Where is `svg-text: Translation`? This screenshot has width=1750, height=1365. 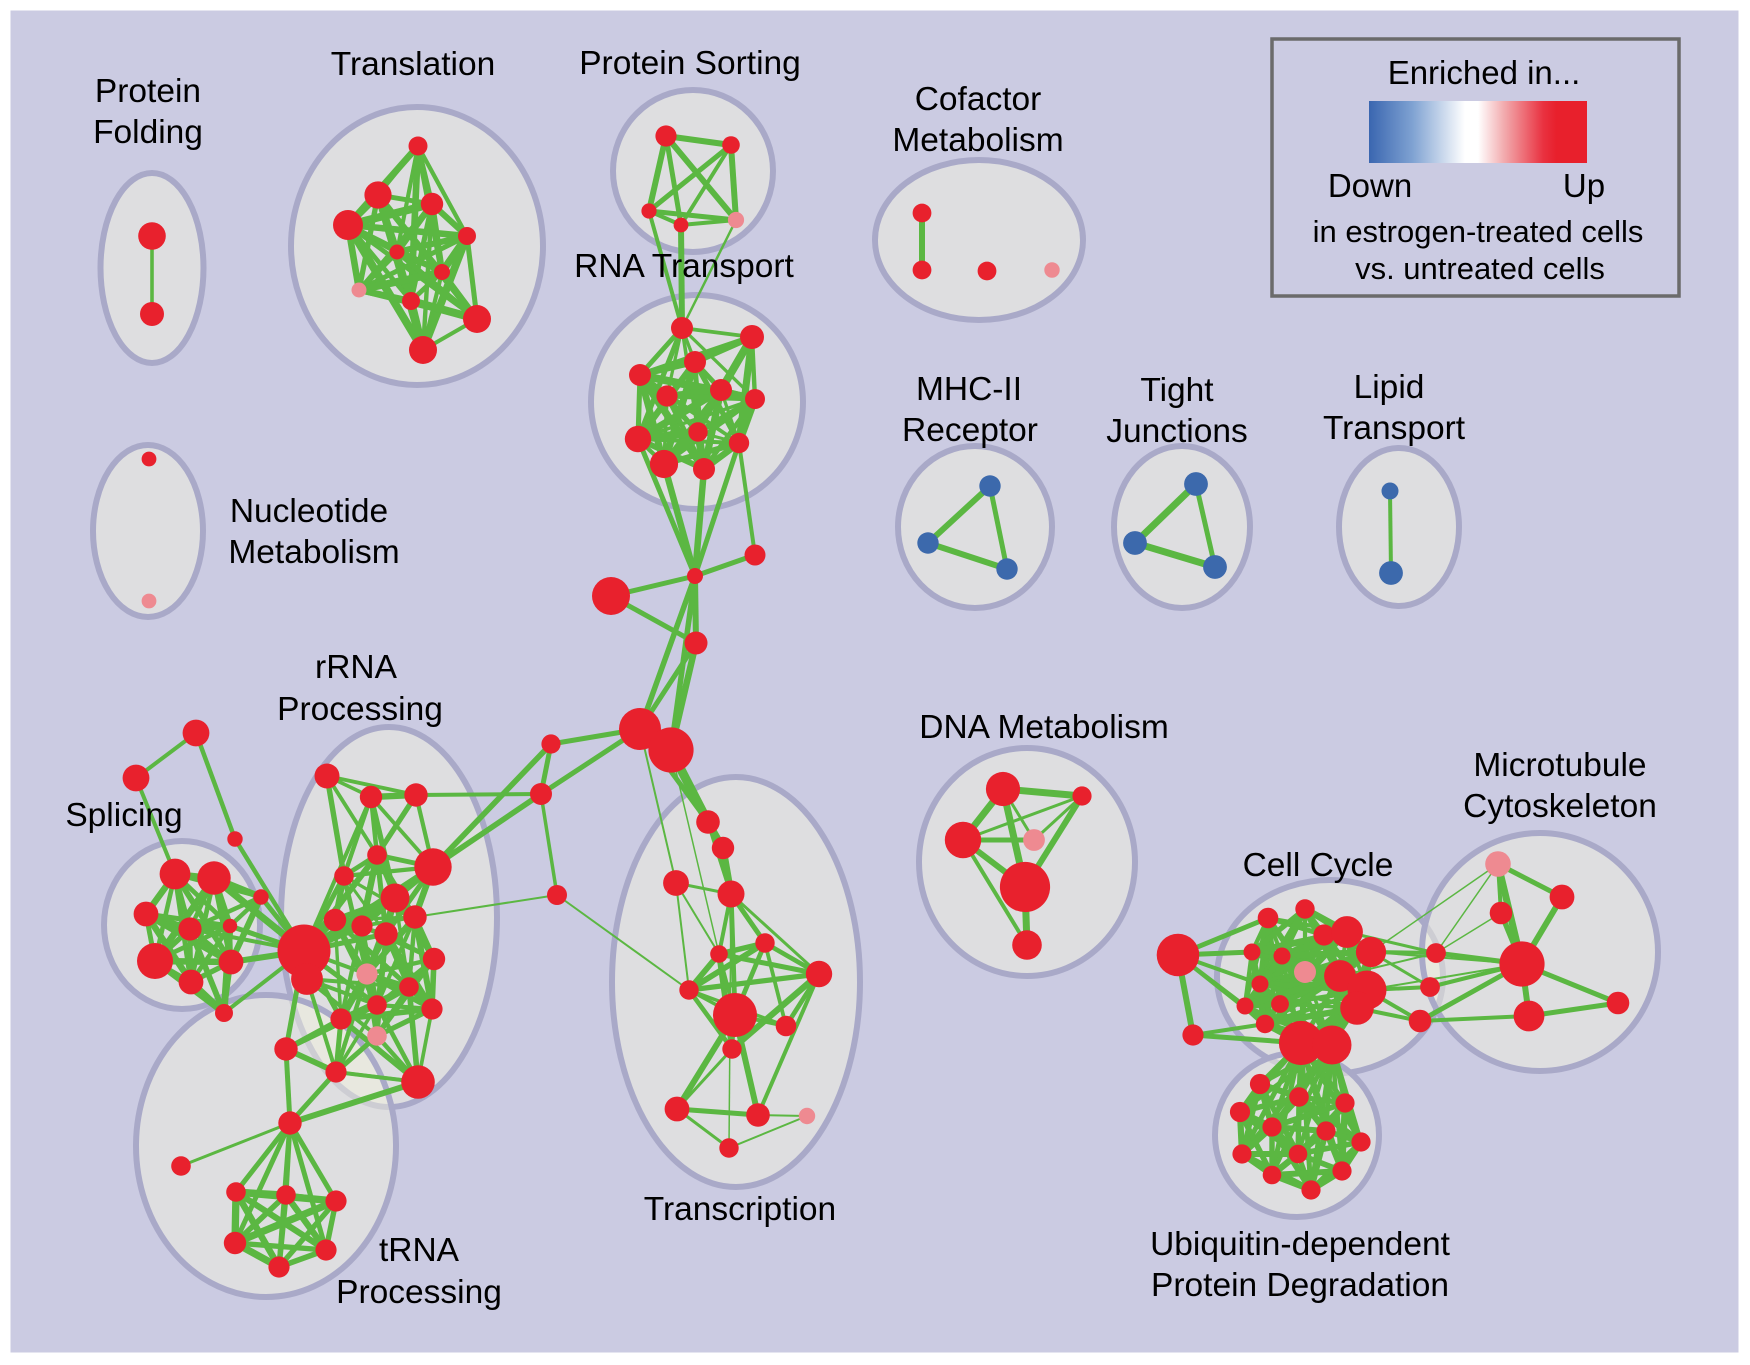
svg-text: Translation is located at coordinates (413, 64).